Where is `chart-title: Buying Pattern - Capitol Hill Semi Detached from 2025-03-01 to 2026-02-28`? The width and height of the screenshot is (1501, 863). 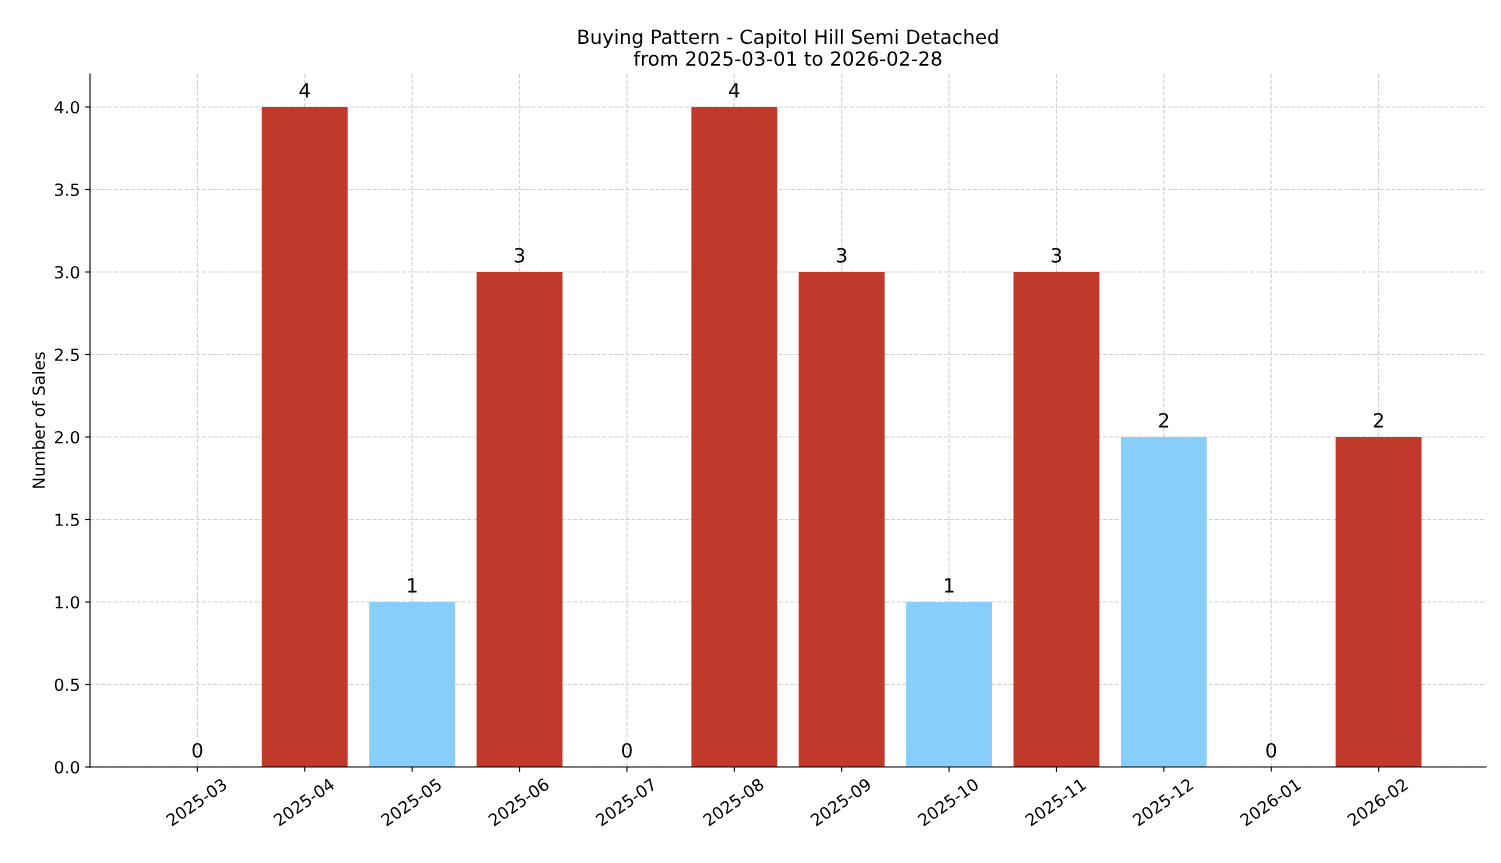 chart-title: Buying Pattern - Capitol Hill Semi Detached from 2025-03-01 to 2026-02-28 is located at coordinates (788, 47).